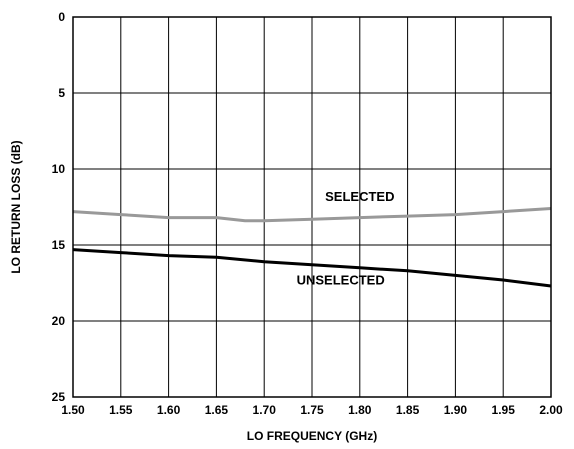 This screenshot has height=449, width=574. What do you see at coordinates (169, 410) in the screenshot?
I see `x-tick-label: 1.60` at bounding box center [169, 410].